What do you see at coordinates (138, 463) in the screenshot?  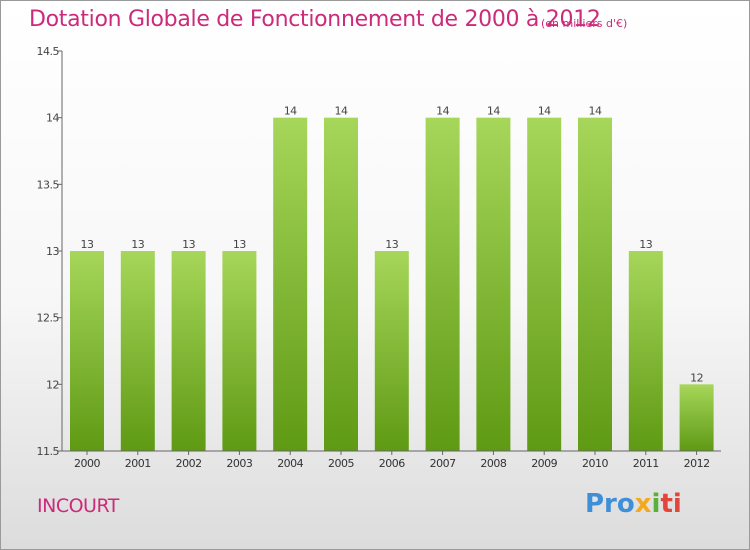 I see `x-tick-label: 2001` at bounding box center [138, 463].